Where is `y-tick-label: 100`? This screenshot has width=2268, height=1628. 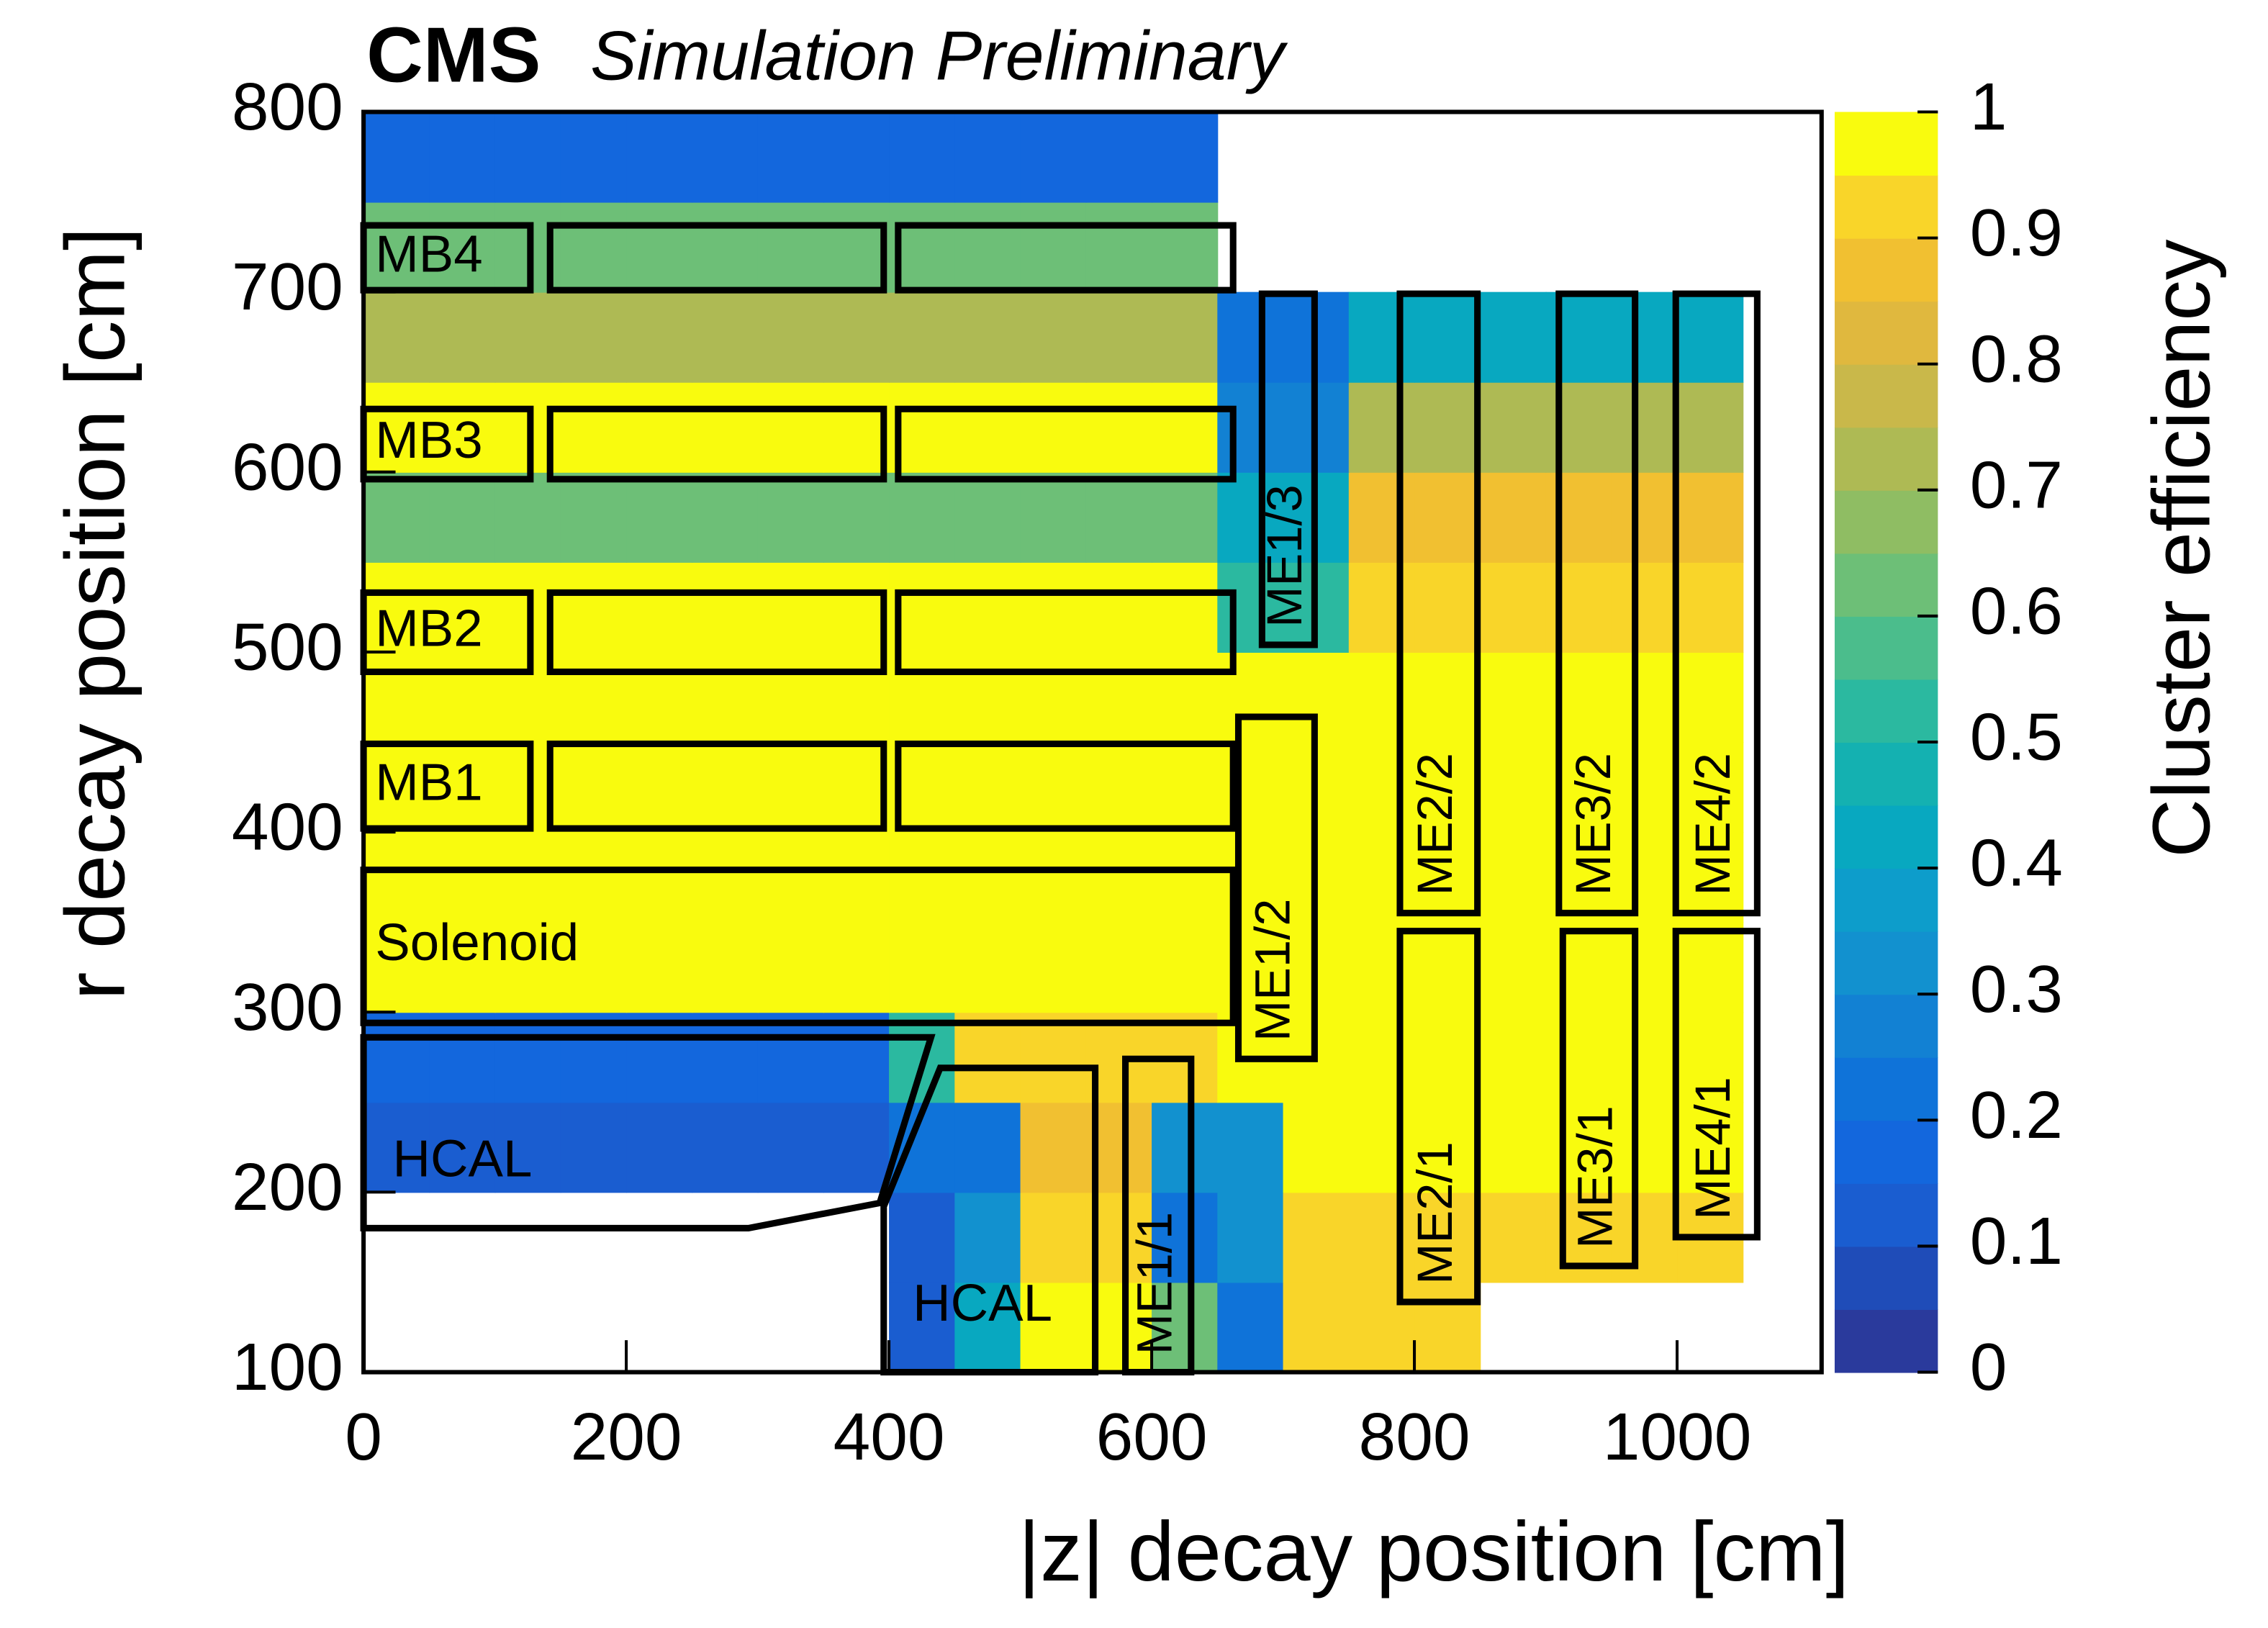 y-tick-label: 100 is located at coordinates (288, 1366).